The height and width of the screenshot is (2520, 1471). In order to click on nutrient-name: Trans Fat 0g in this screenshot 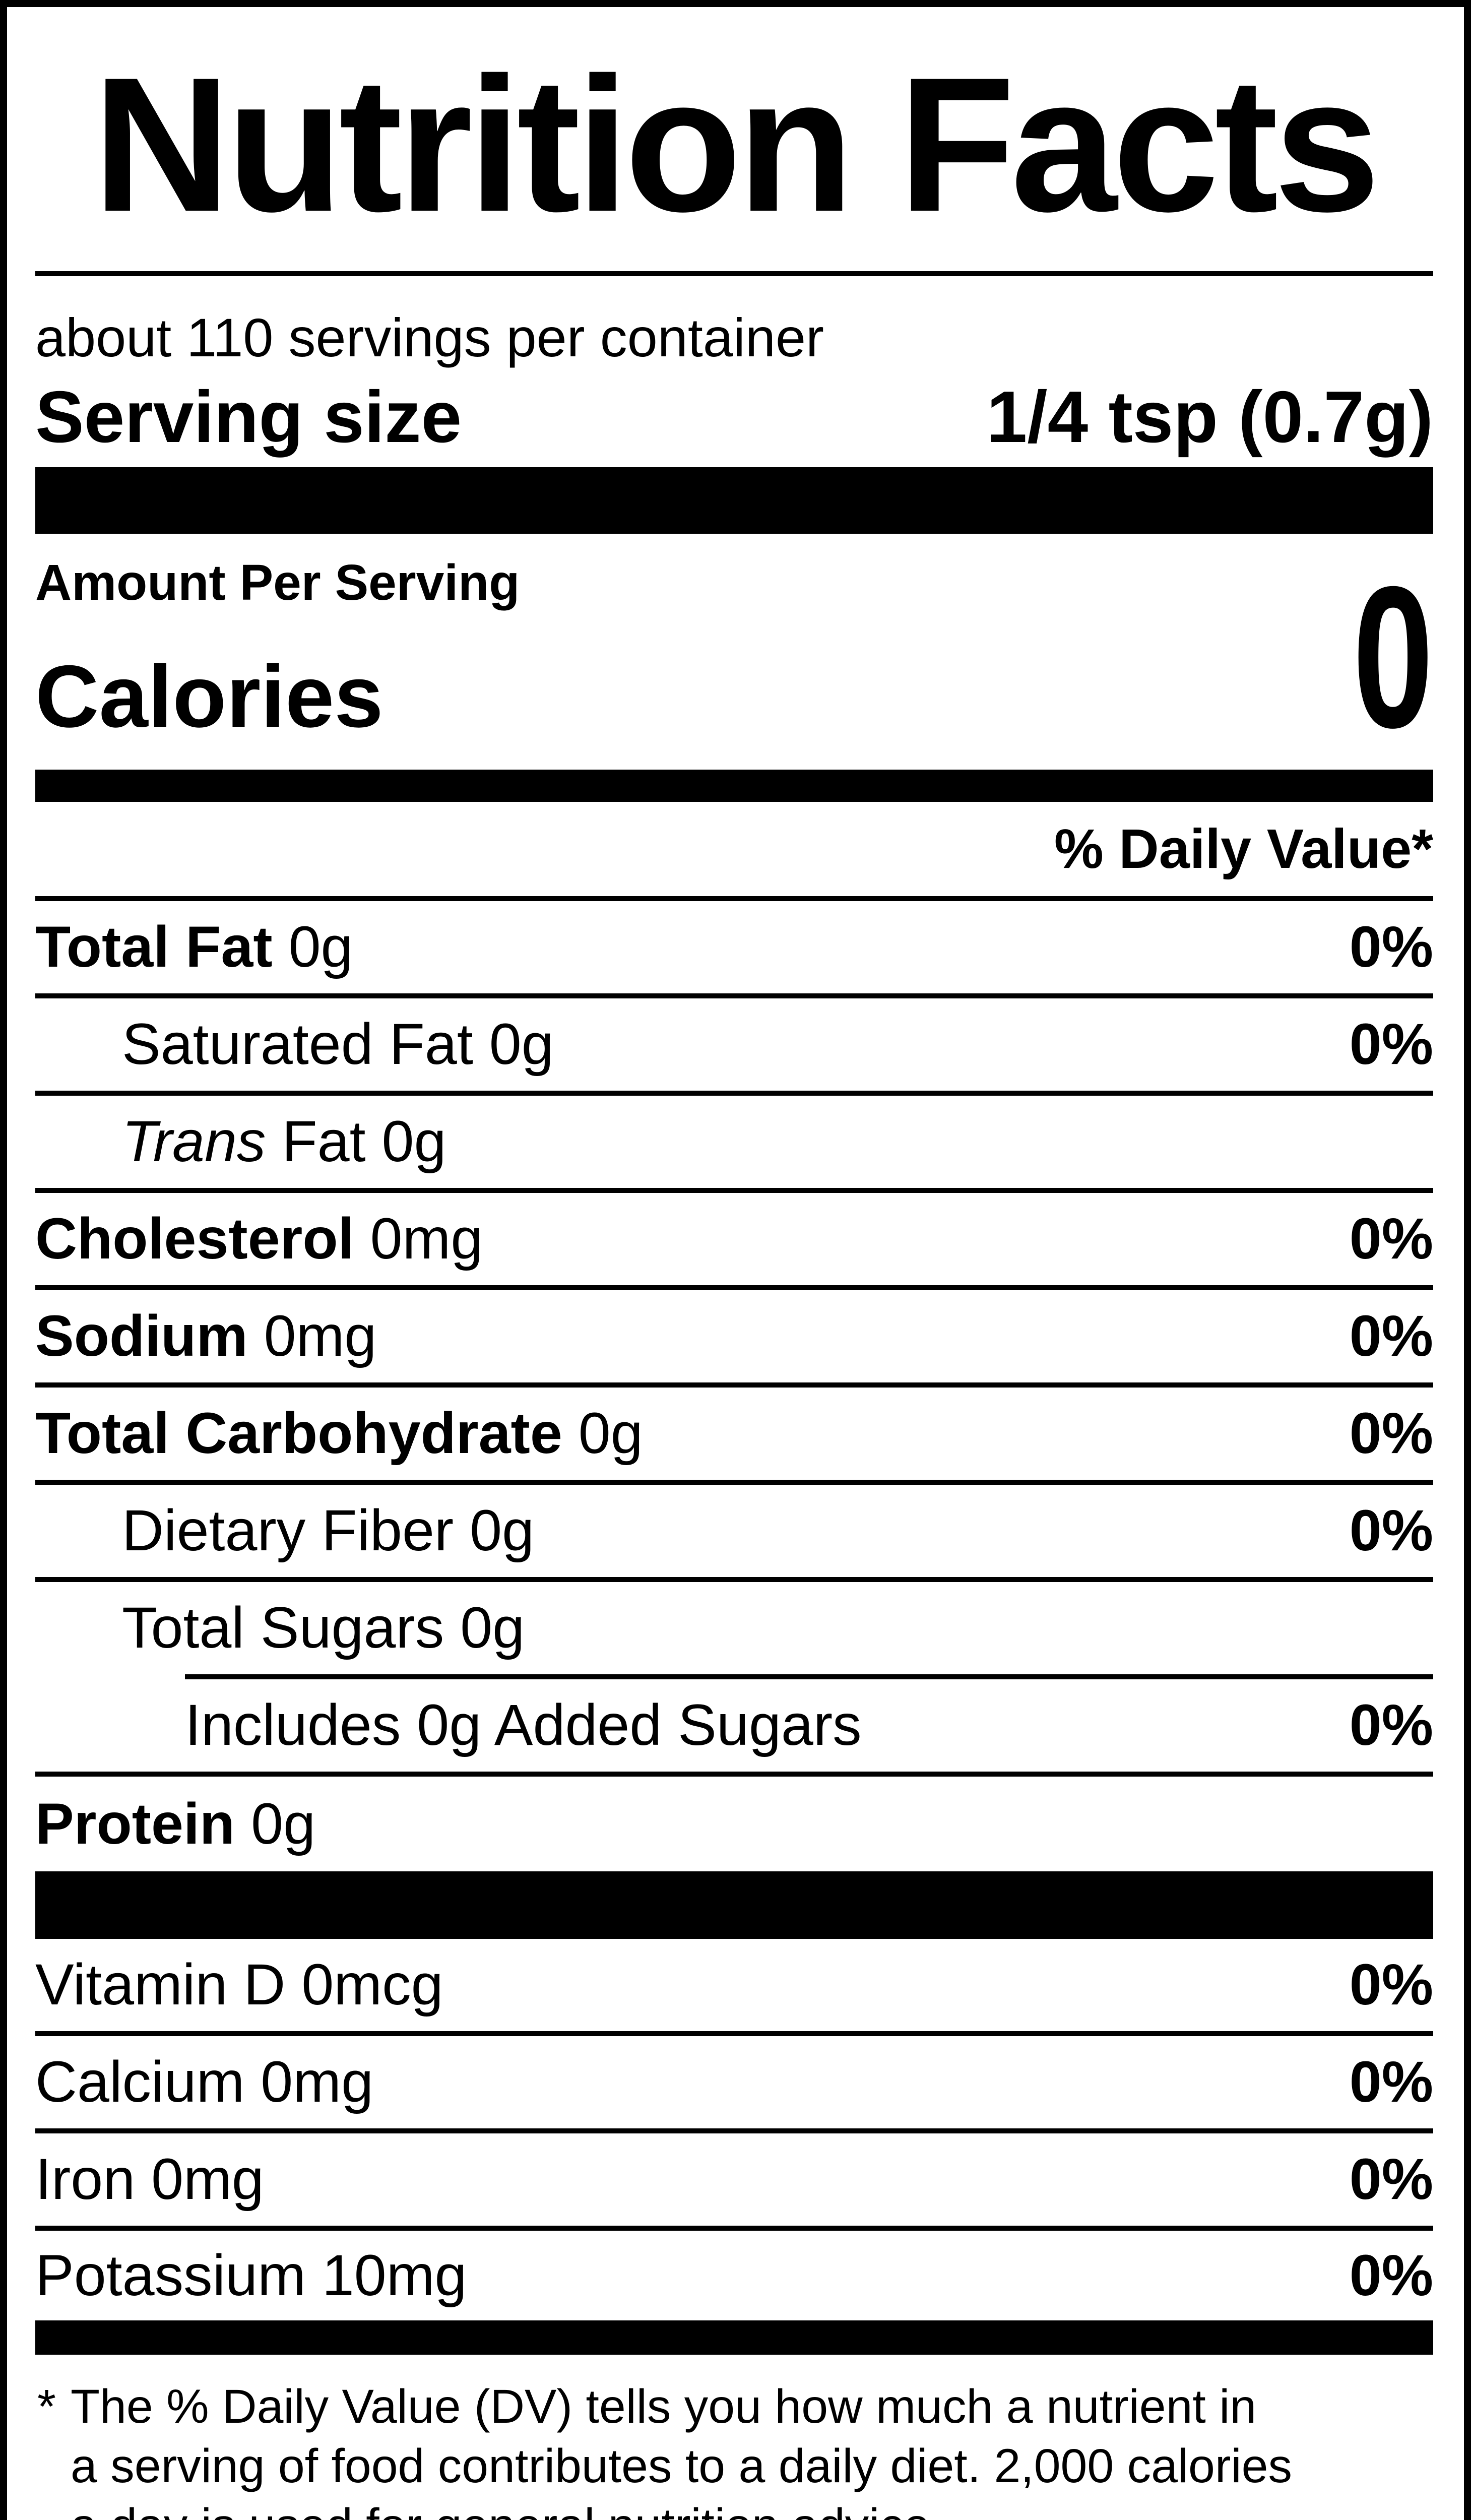, I will do `click(284, 1141)`.